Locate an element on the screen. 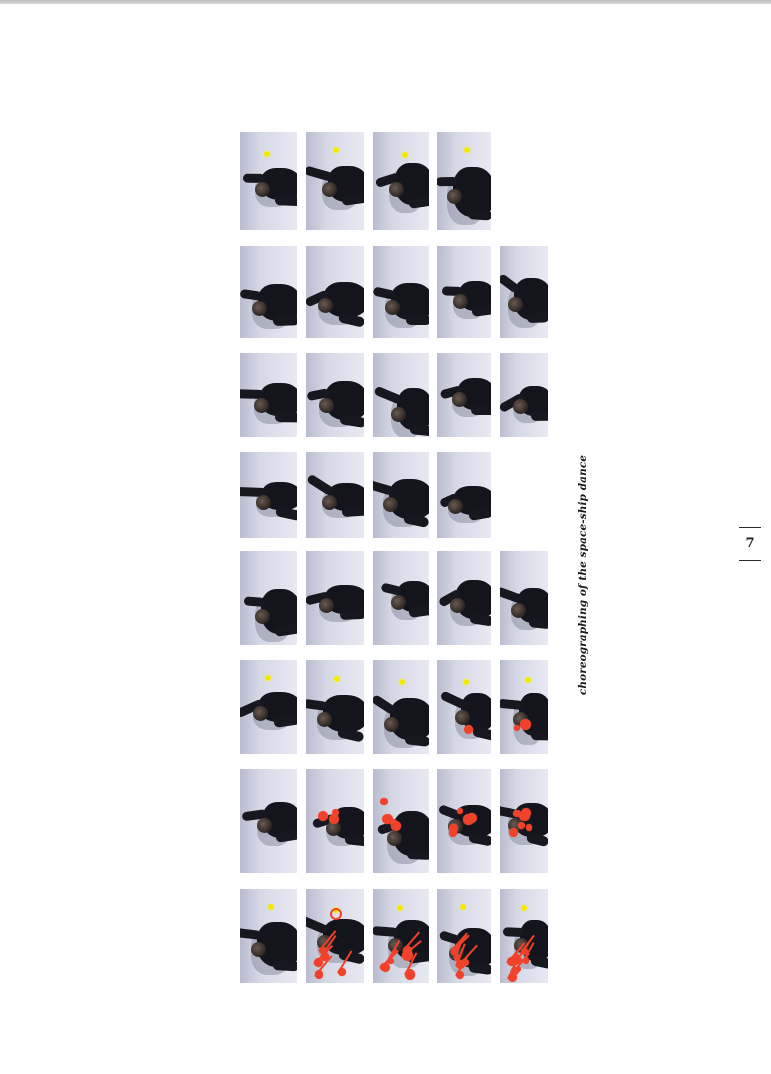 This screenshot has height=1074, width=771. caption-text: choreographing of the space-ship dance is located at coordinates (583, 575).